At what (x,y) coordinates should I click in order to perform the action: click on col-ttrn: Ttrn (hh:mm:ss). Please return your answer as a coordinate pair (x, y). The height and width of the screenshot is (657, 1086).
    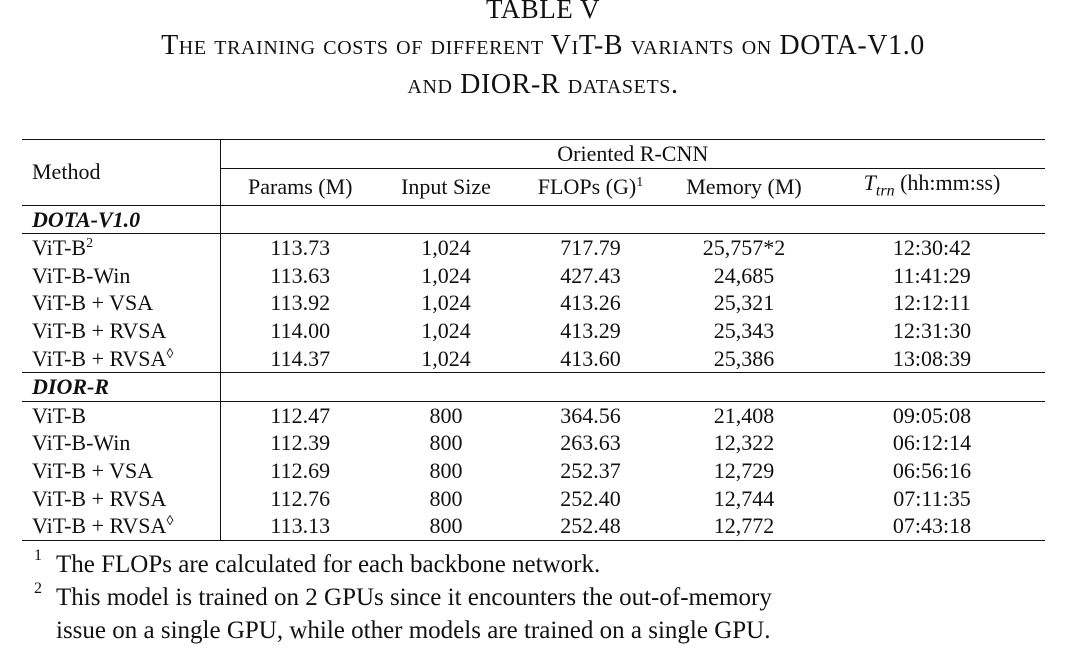
    Looking at the image, I should click on (932, 186).